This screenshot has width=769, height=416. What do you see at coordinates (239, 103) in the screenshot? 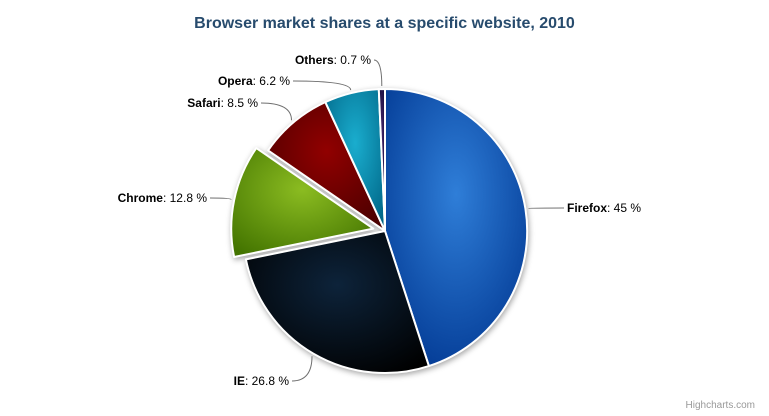
I see `label-value: : 8.5 %` at bounding box center [239, 103].